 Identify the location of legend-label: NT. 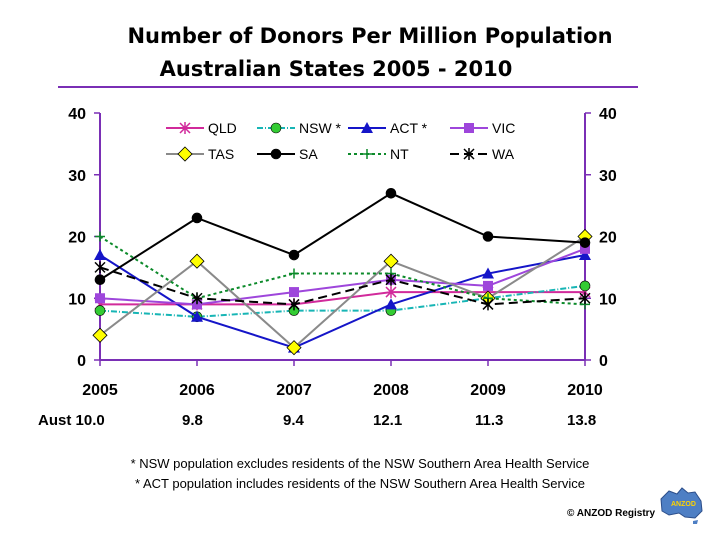
(399, 154).